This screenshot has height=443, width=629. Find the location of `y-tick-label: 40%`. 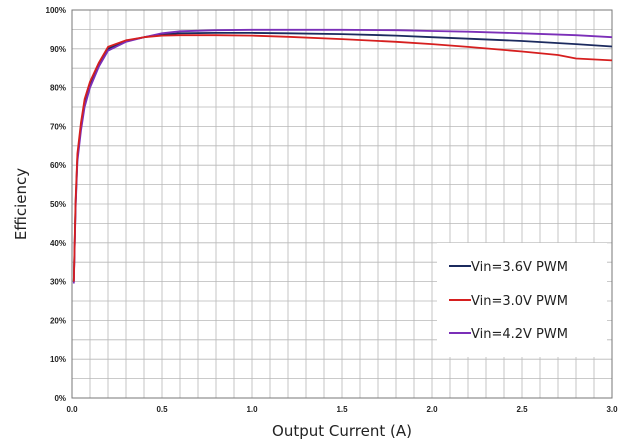

y-tick-label: 40% is located at coordinates (58, 243).